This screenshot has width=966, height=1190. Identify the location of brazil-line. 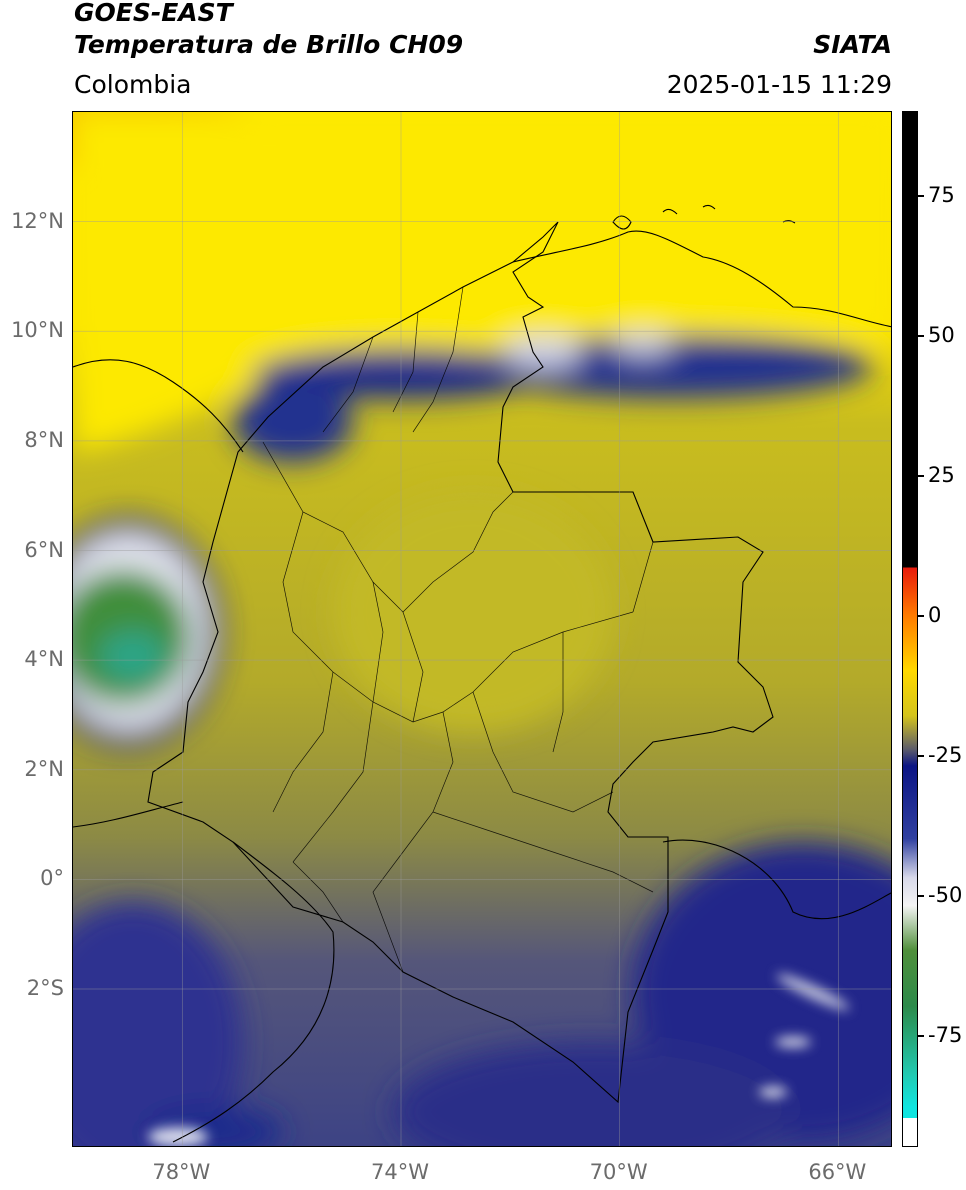
(776, 879).